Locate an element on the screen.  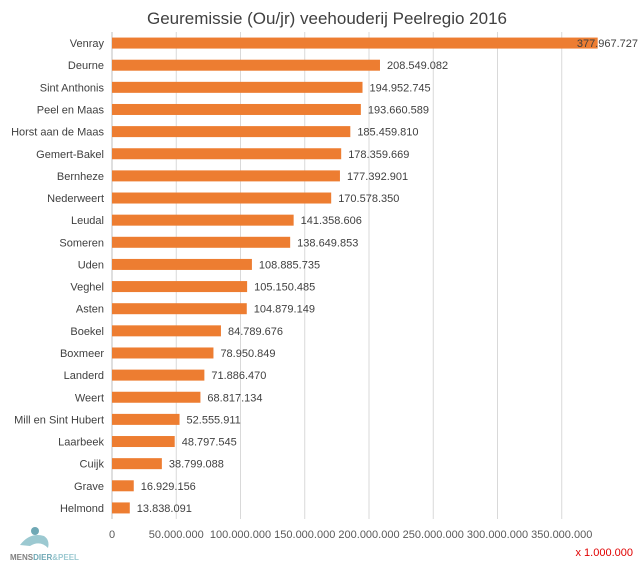
logo: MENSDIER&PEEL is located at coordinates (44, 544).